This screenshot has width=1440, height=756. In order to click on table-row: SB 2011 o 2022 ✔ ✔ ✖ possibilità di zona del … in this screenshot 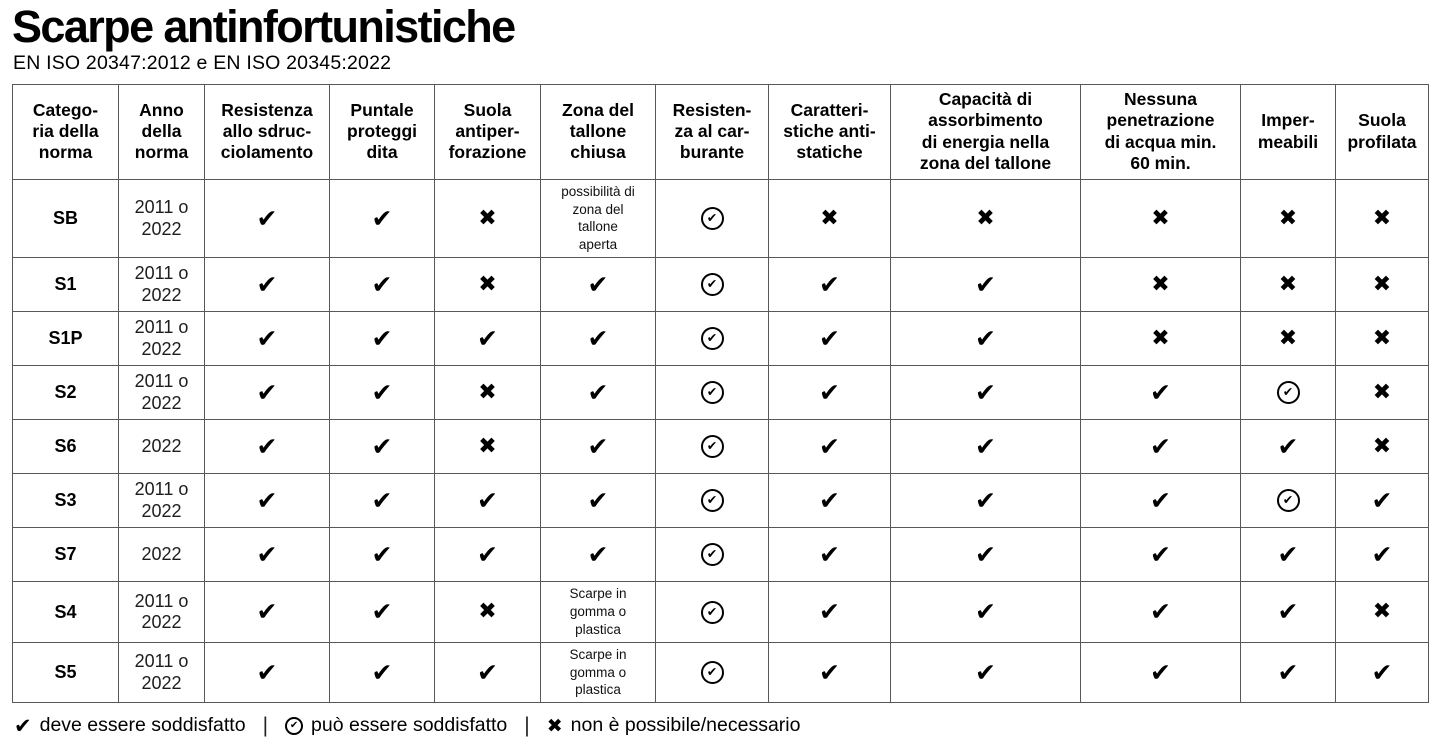, I will do `click(720, 218)`.